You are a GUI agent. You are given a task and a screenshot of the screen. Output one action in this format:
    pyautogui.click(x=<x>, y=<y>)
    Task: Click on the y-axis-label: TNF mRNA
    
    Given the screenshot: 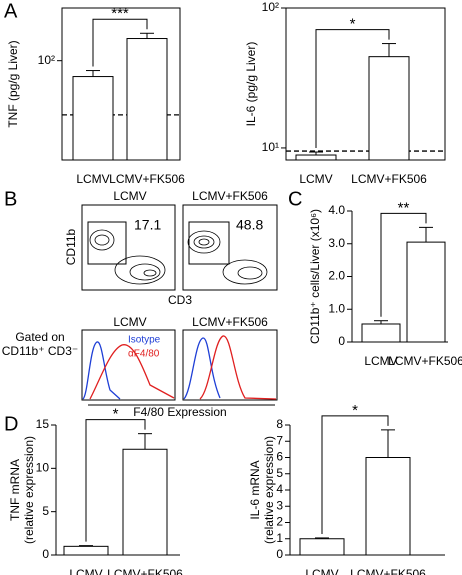 What is the action you would take?
    pyautogui.click(x=15, y=490)
    